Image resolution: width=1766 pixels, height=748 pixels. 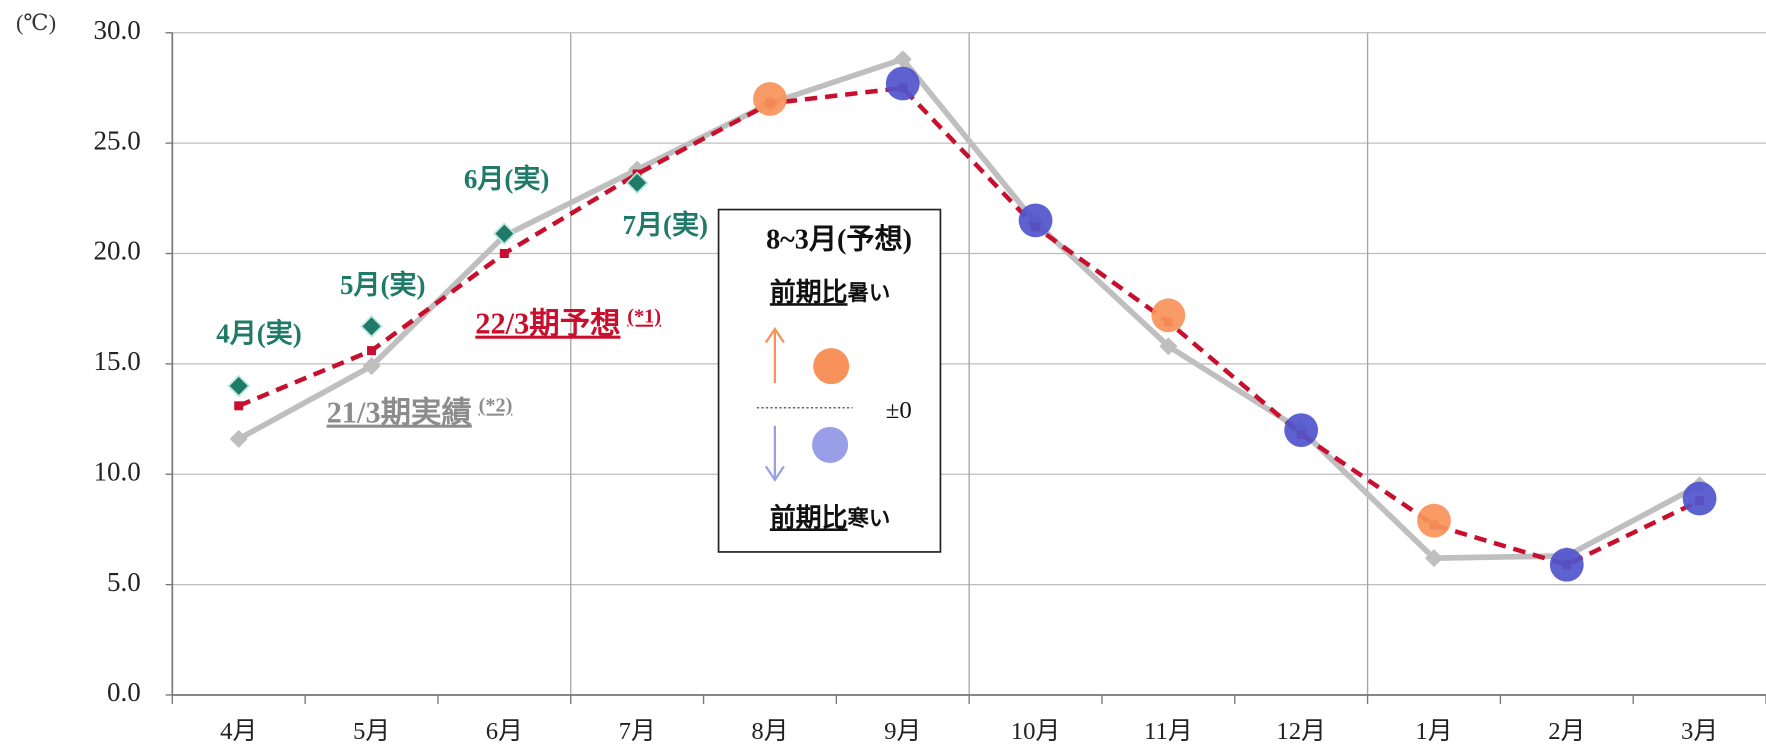 I want to click on y-tick-label: 20.0, so click(x=117, y=251).